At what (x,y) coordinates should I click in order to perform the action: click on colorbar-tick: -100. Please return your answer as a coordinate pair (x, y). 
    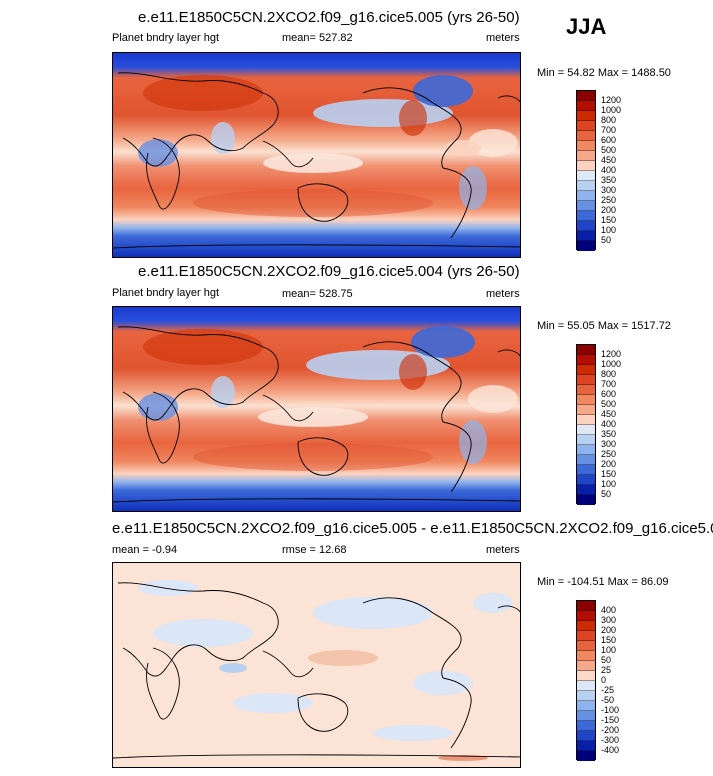
    Looking at the image, I should click on (610, 710).